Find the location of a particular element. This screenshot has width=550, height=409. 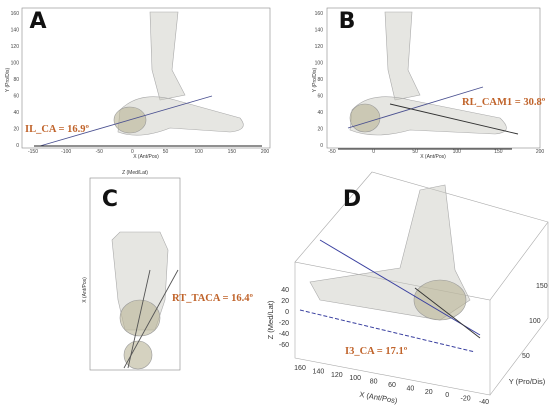

y-tick-label: 150 is located at coordinates (542, 286).